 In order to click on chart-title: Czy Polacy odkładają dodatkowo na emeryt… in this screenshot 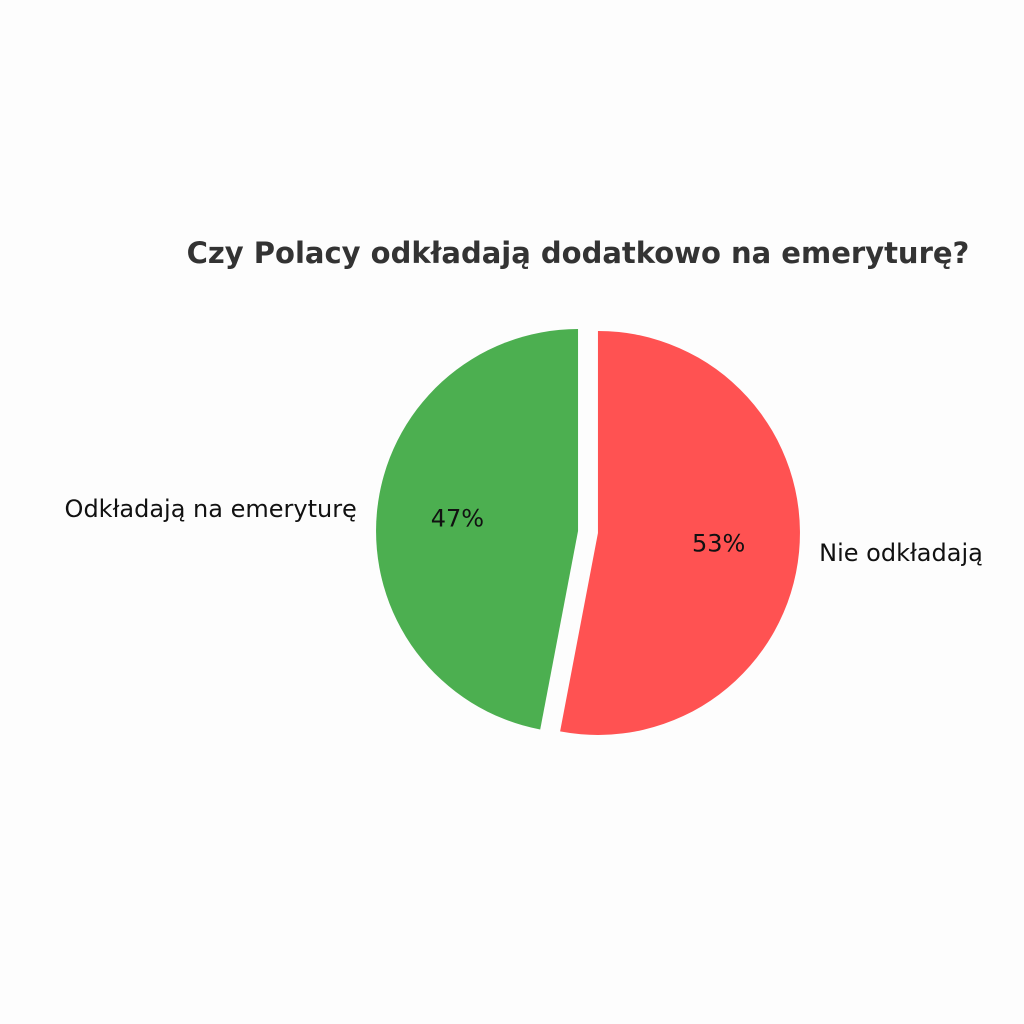, I will do `click(578, 253)`.